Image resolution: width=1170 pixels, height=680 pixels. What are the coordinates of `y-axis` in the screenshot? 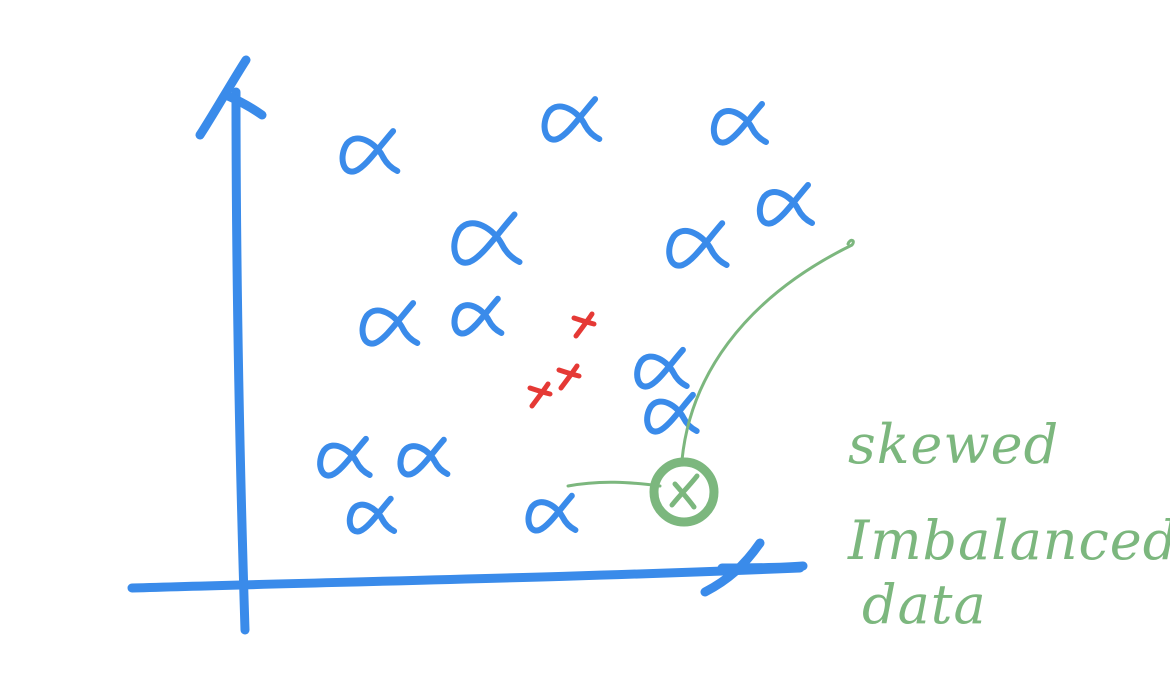 It's located at (240, 361).